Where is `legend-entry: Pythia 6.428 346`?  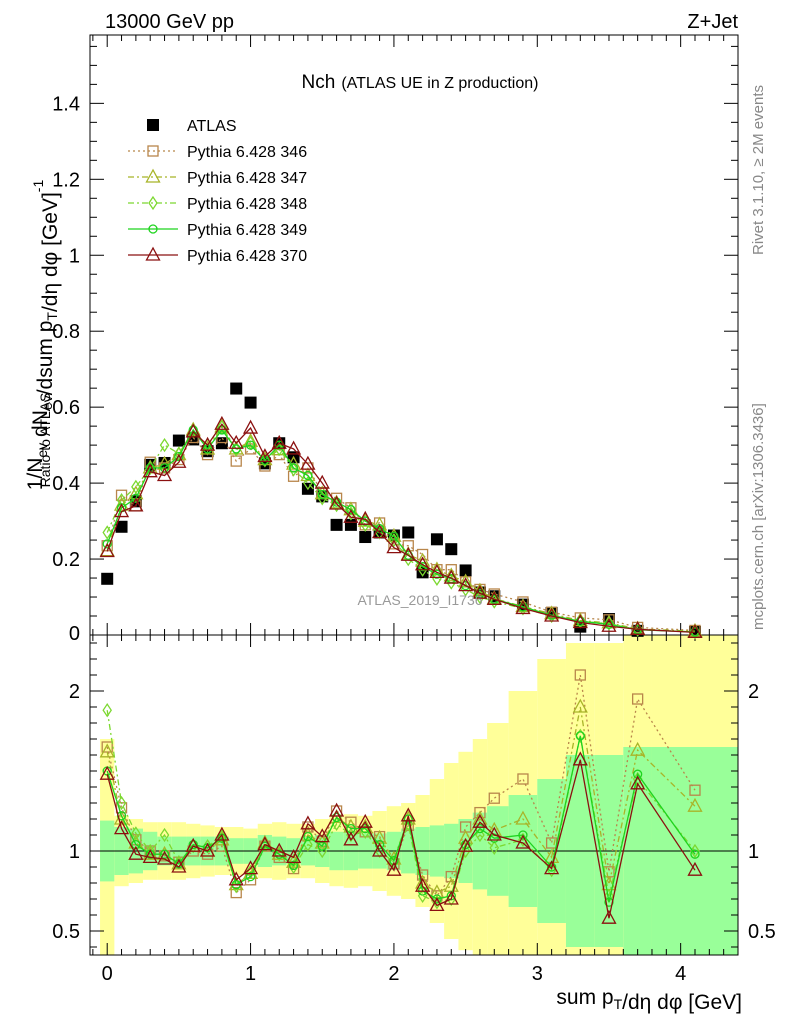
legend-entry: Pythia 6.428 346 is located at coordinates (217, 152).